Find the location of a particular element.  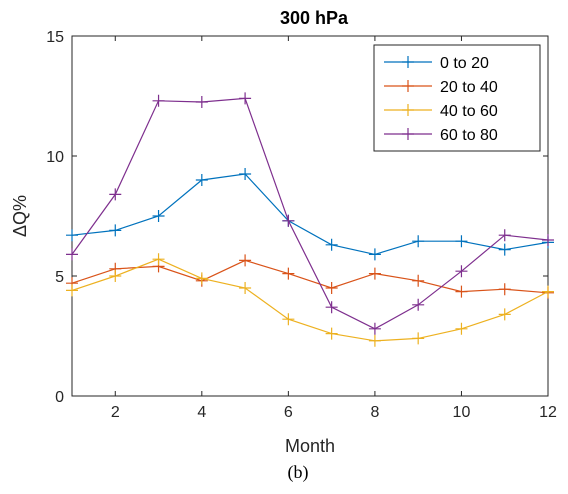

x-tick-label: 6 is located at coordinates (288, 412).